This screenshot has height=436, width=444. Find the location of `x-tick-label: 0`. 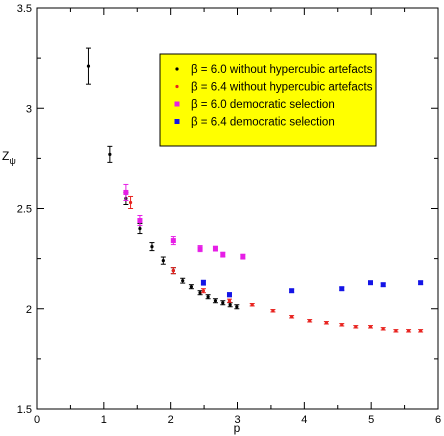

x-tick-label: 0 is located at coordinates (37, 420).